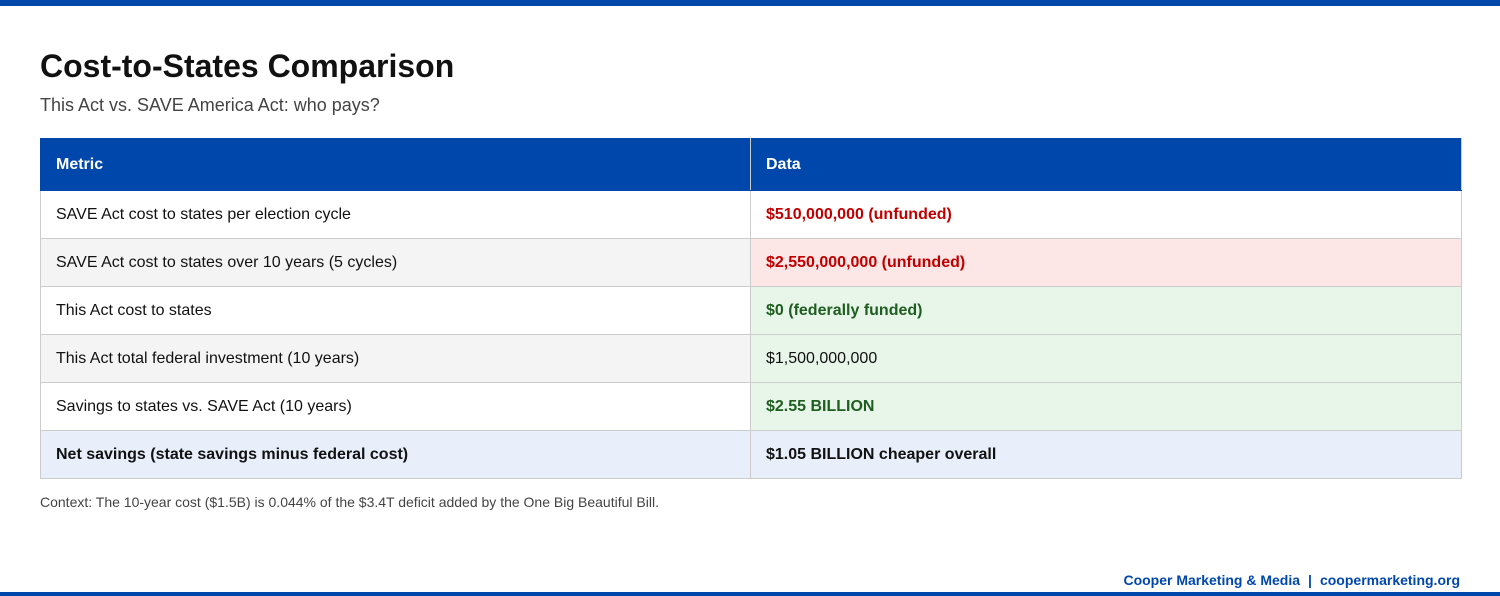 The height and width of the screenshot is (596, 1500). What do you see at coordinates (247, 66) in the screenshot?
I see `title: Cost-to-States Comparison` at bounding box center [247, 66].